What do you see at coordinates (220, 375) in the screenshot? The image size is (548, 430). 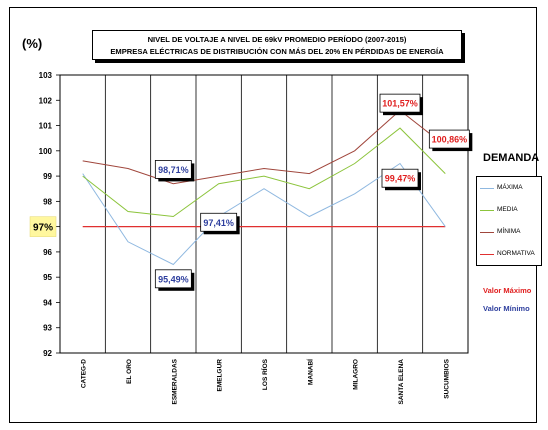 I see `x-tick-label: EMELGUR` at bounding box center [220, 375].